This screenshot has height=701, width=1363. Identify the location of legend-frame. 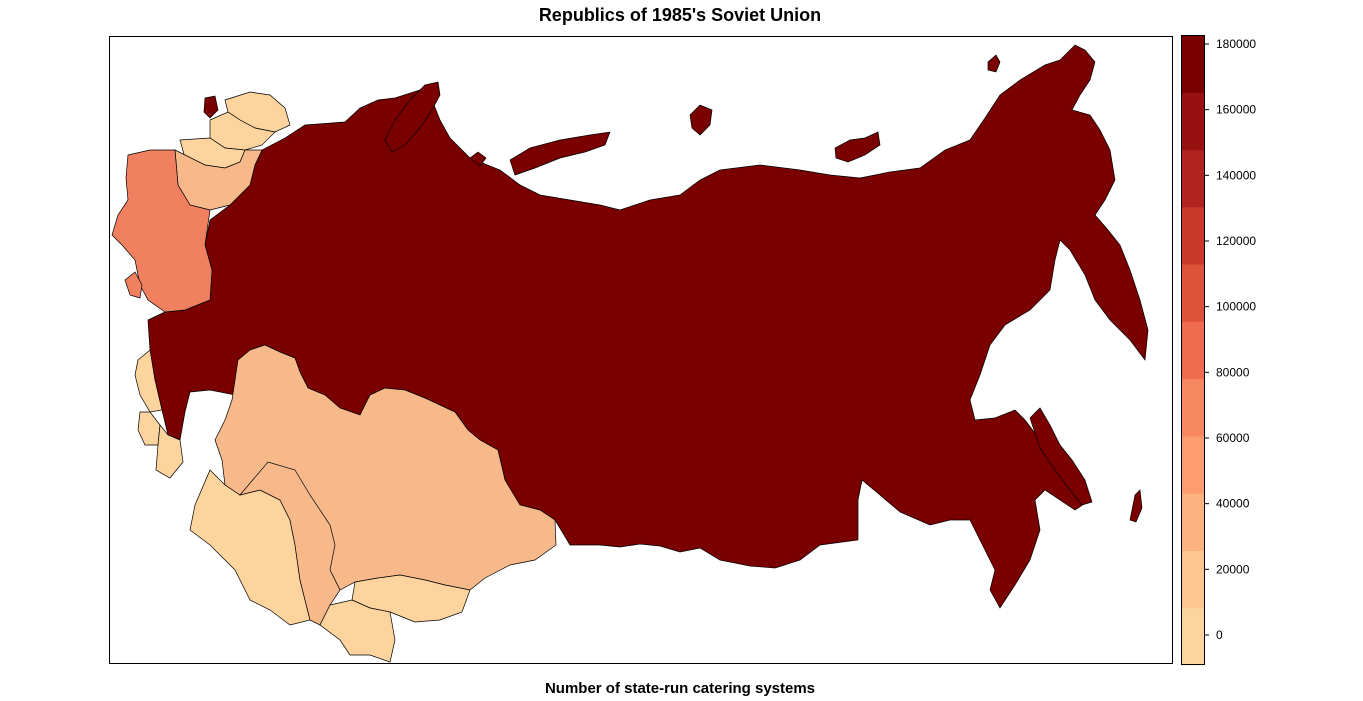
(1193, 350).